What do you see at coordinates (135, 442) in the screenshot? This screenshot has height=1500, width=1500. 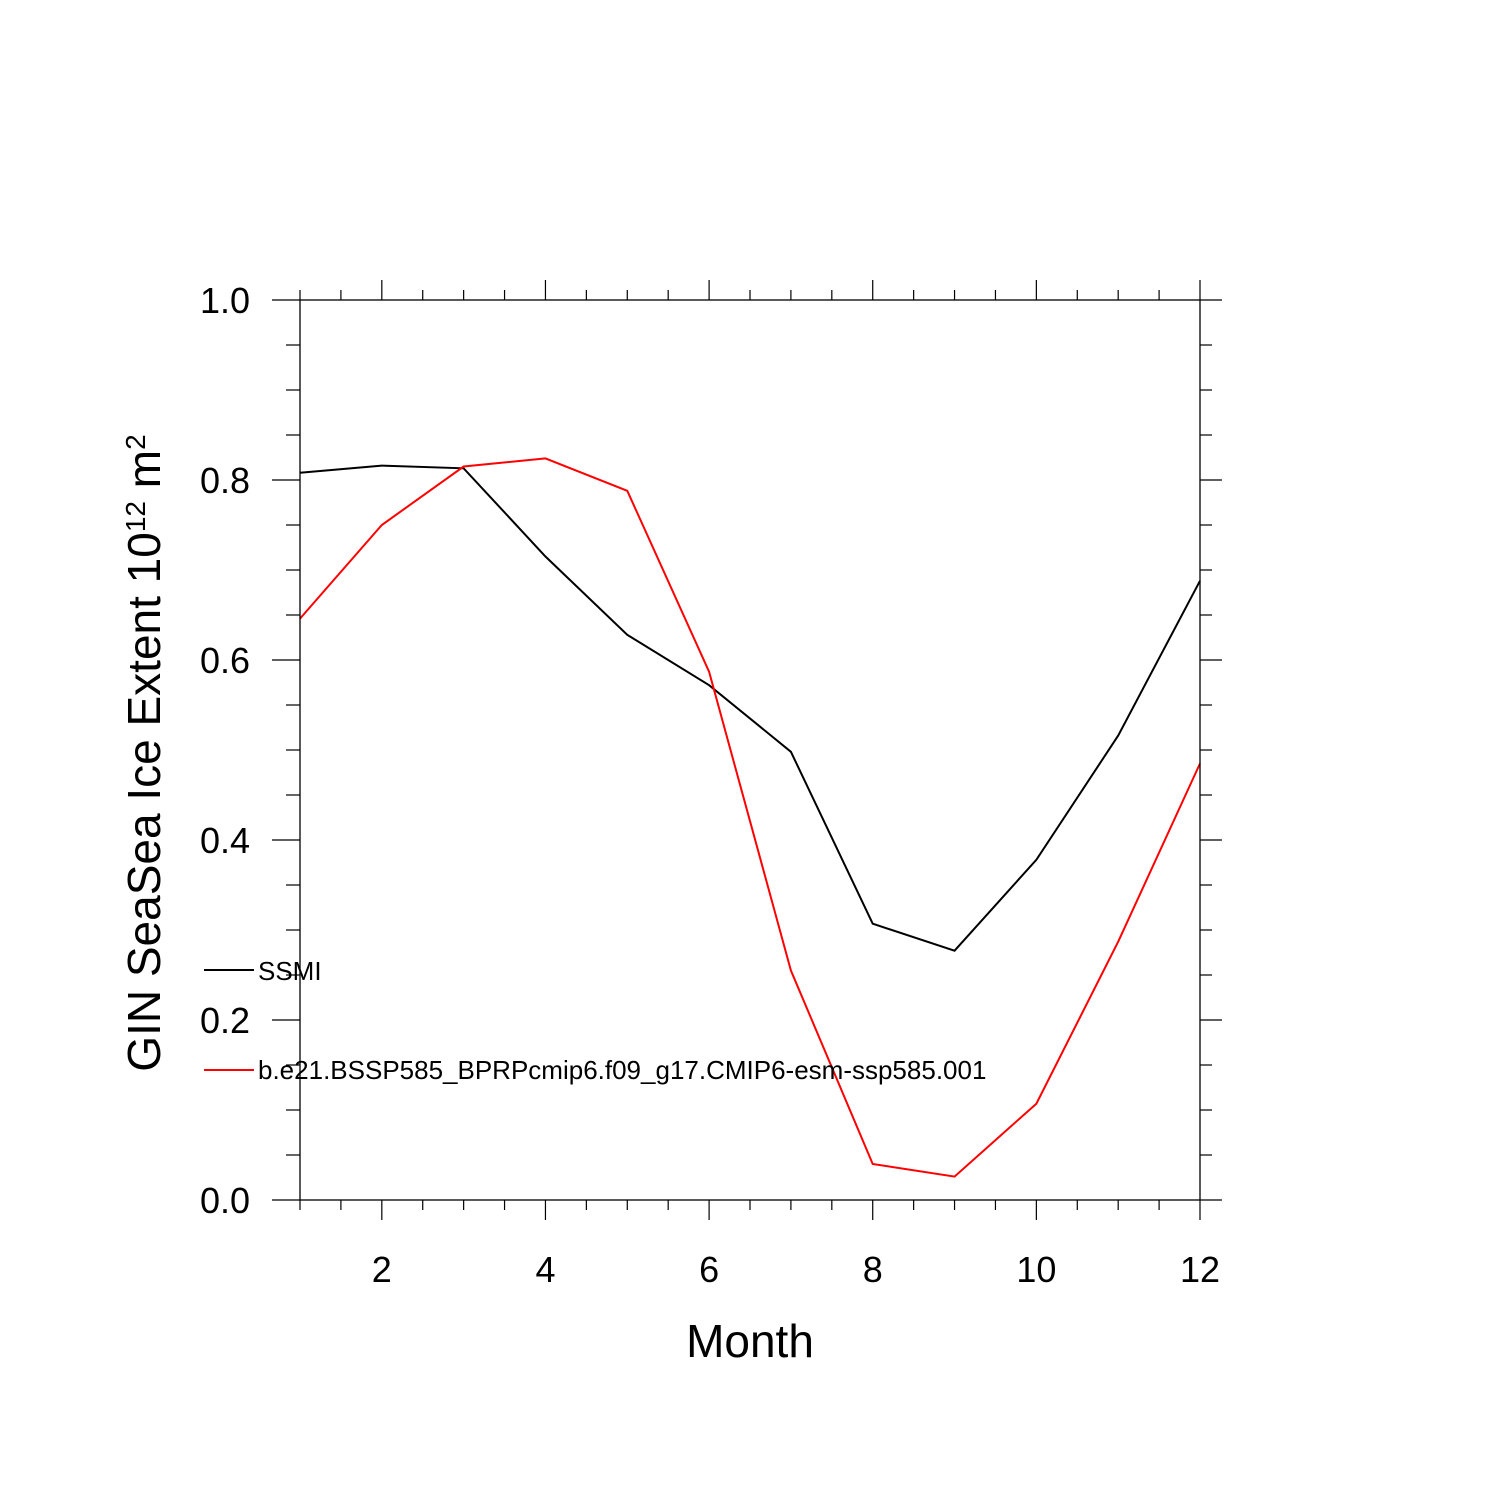 I see `y-axis-title-unit-exponent: 2` at bounding box center [135, 442].